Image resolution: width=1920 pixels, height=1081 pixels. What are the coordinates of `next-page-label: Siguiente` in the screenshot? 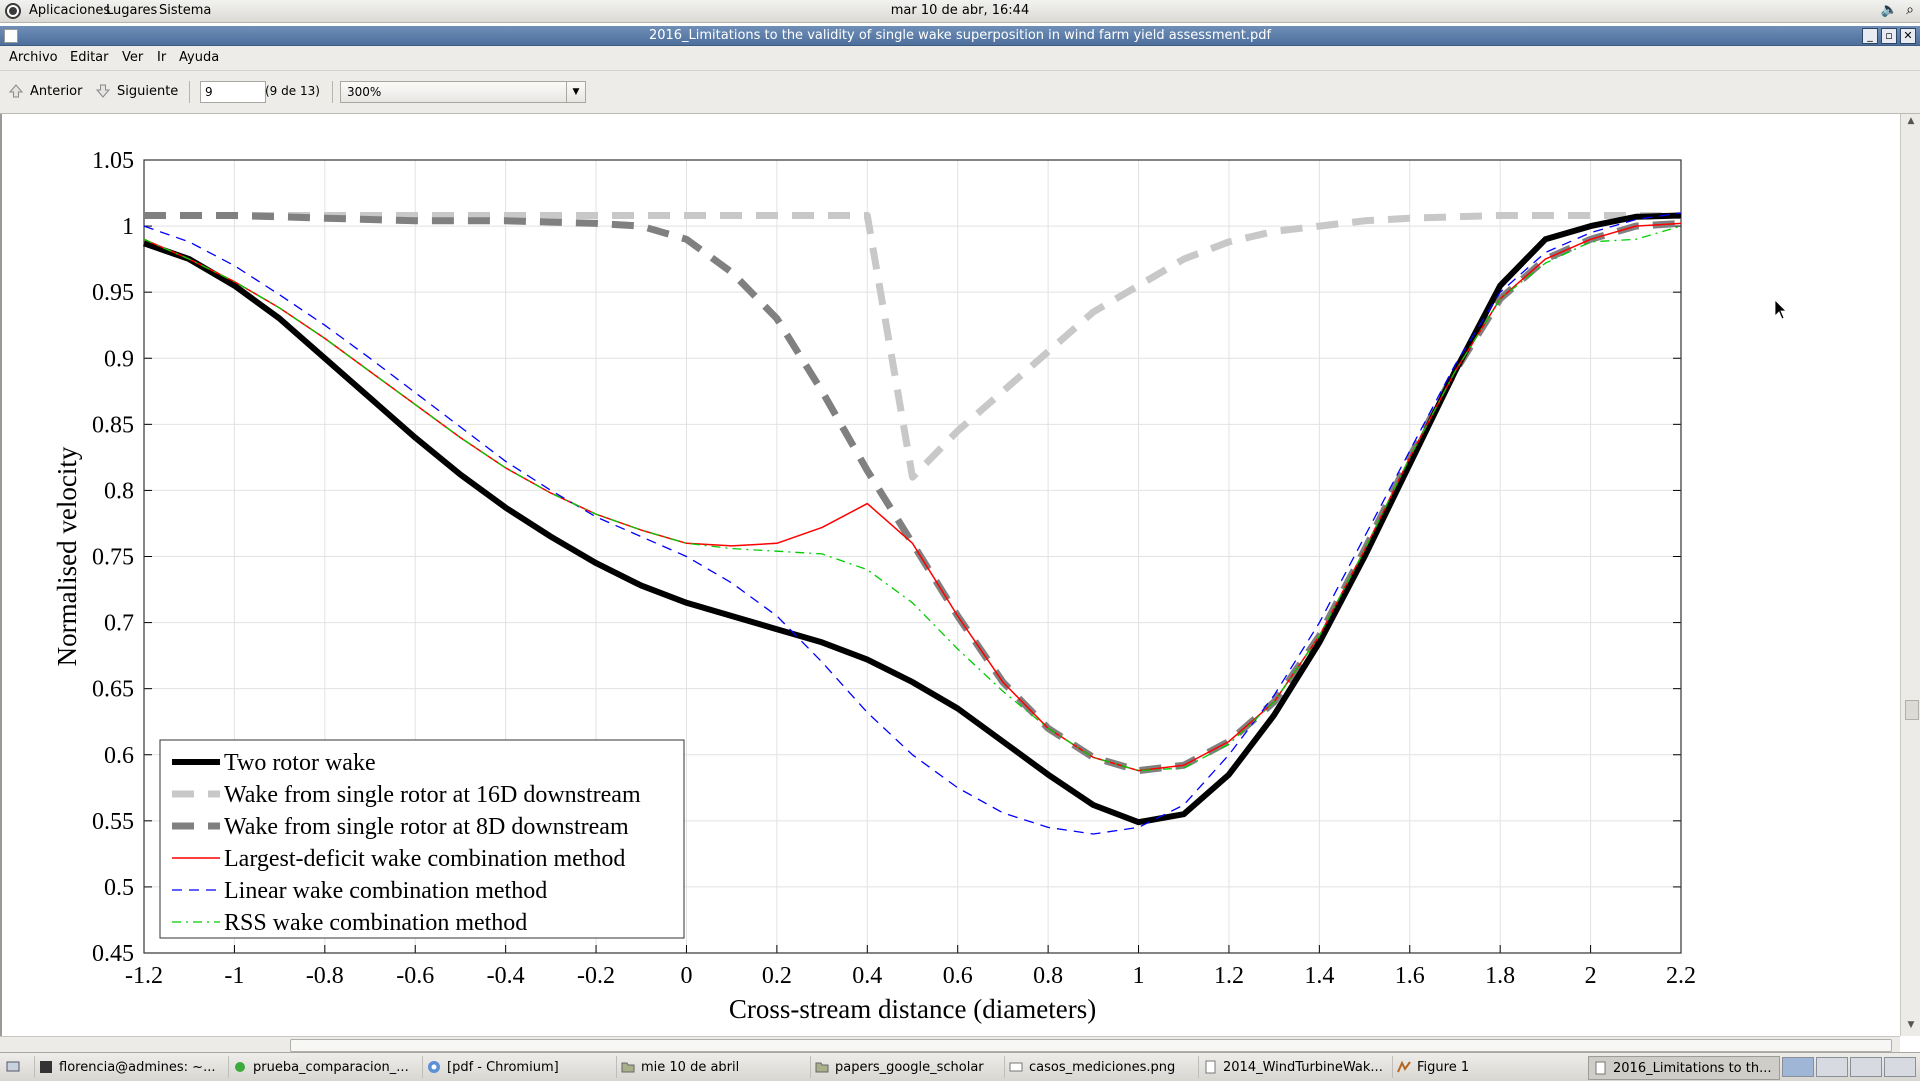 It's located at (148, 91).